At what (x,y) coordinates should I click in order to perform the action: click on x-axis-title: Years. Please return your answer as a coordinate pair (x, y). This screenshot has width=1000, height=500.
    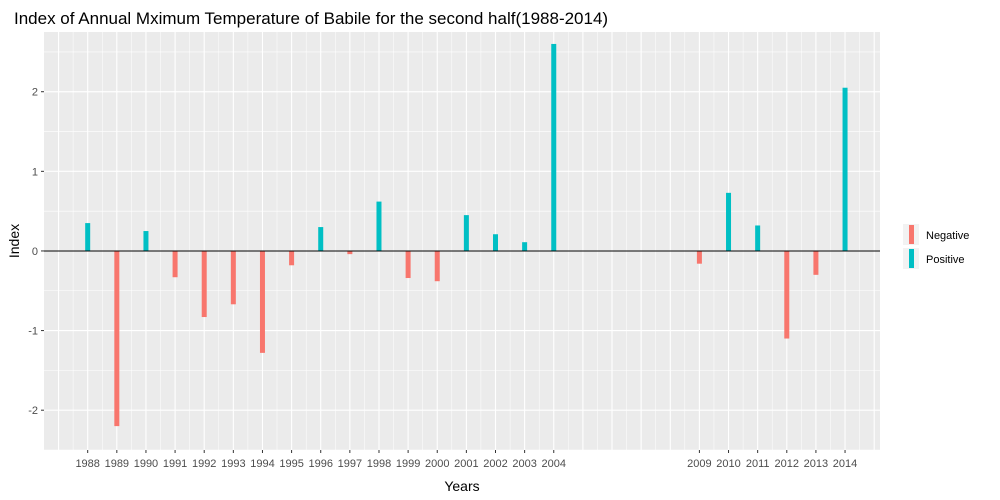
    Looking at the image, I should click on (461, 486).